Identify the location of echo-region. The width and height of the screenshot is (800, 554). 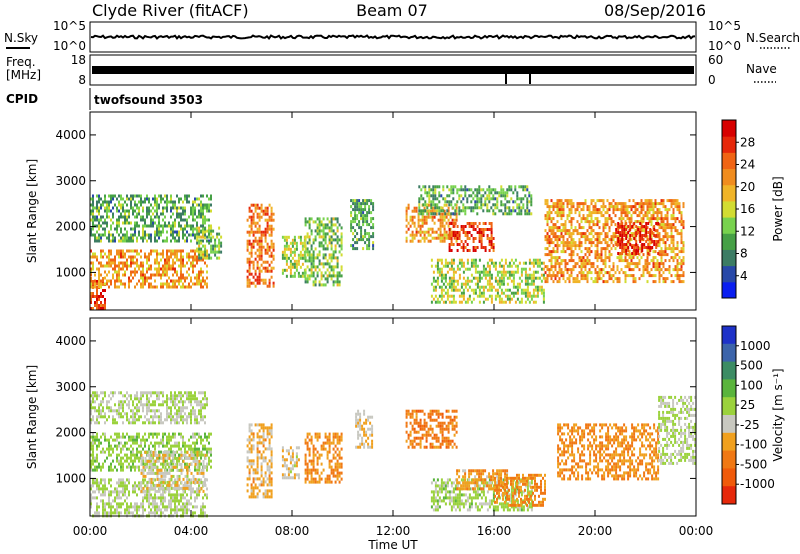
(151, 218).